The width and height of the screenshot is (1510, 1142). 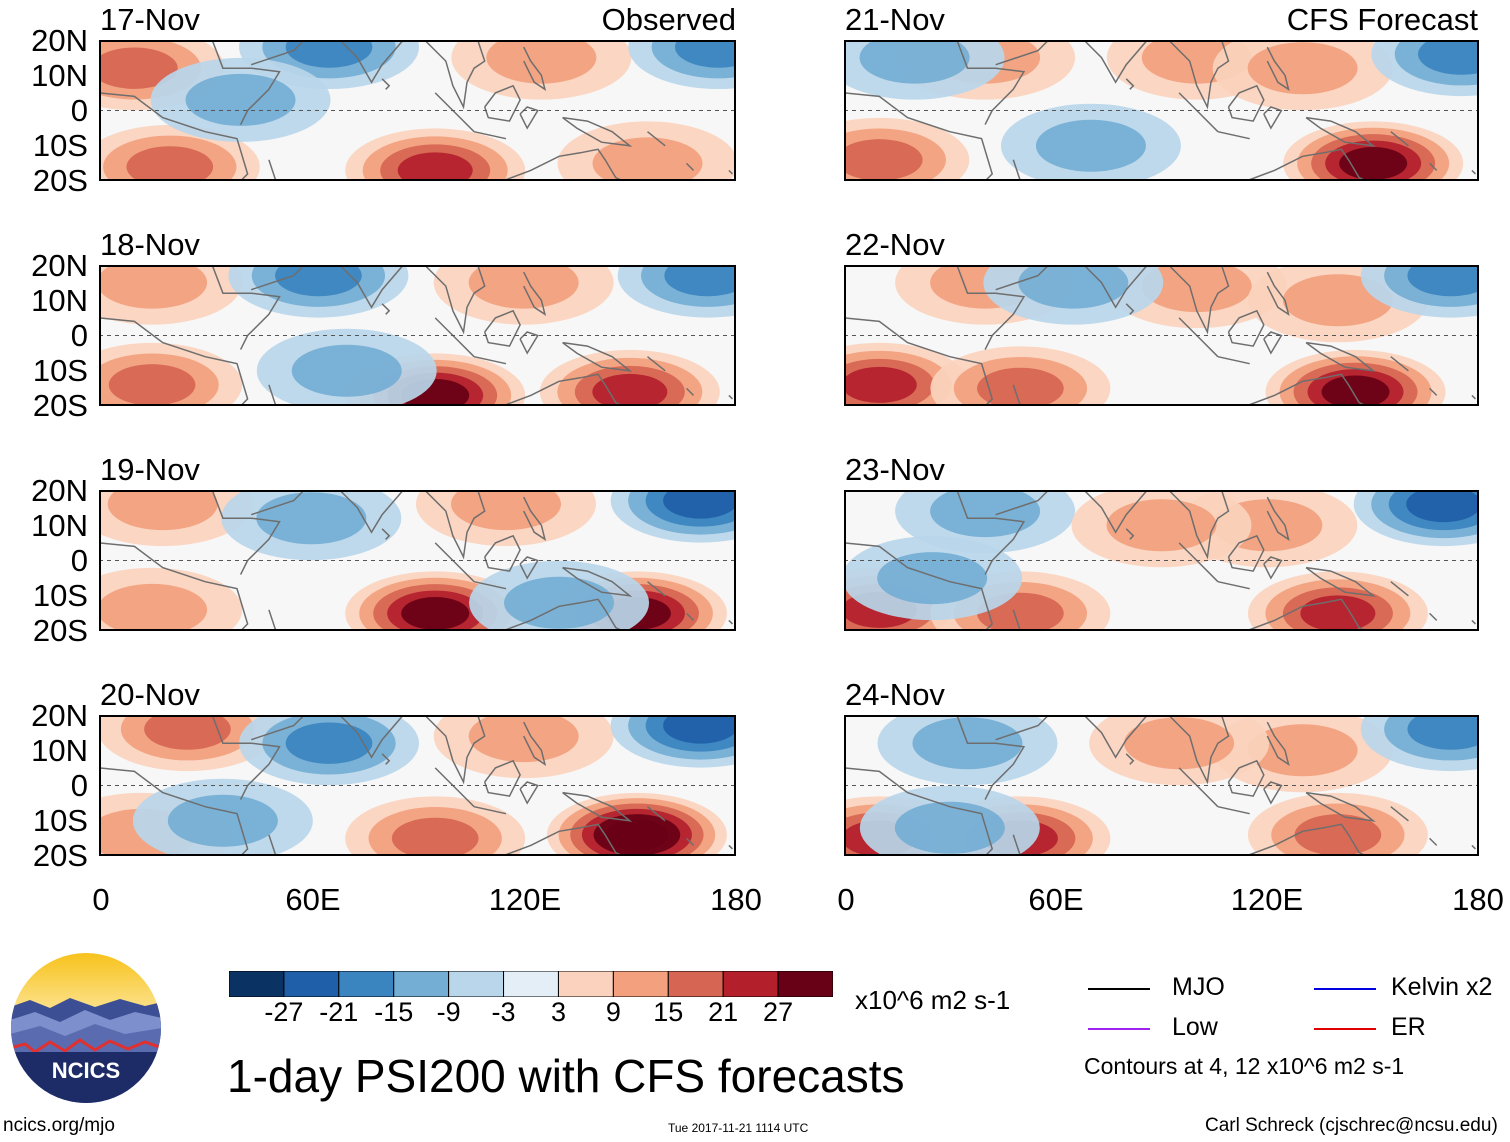 I want to click on footer-url: ncics.org/mjo, so click(x=59, y=1125).